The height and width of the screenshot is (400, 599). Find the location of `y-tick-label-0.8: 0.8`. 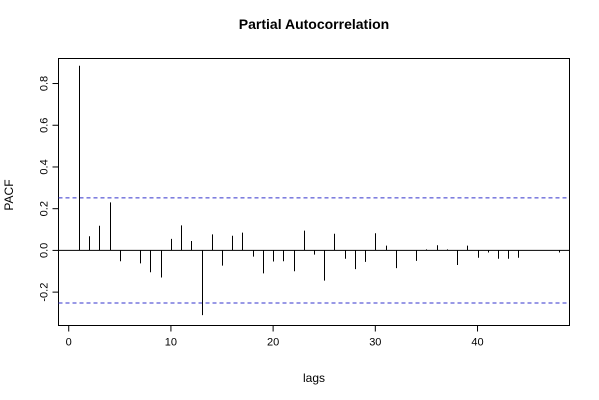

y-tick-label-0.8: 0.8 is located at coordinates (45, 83).